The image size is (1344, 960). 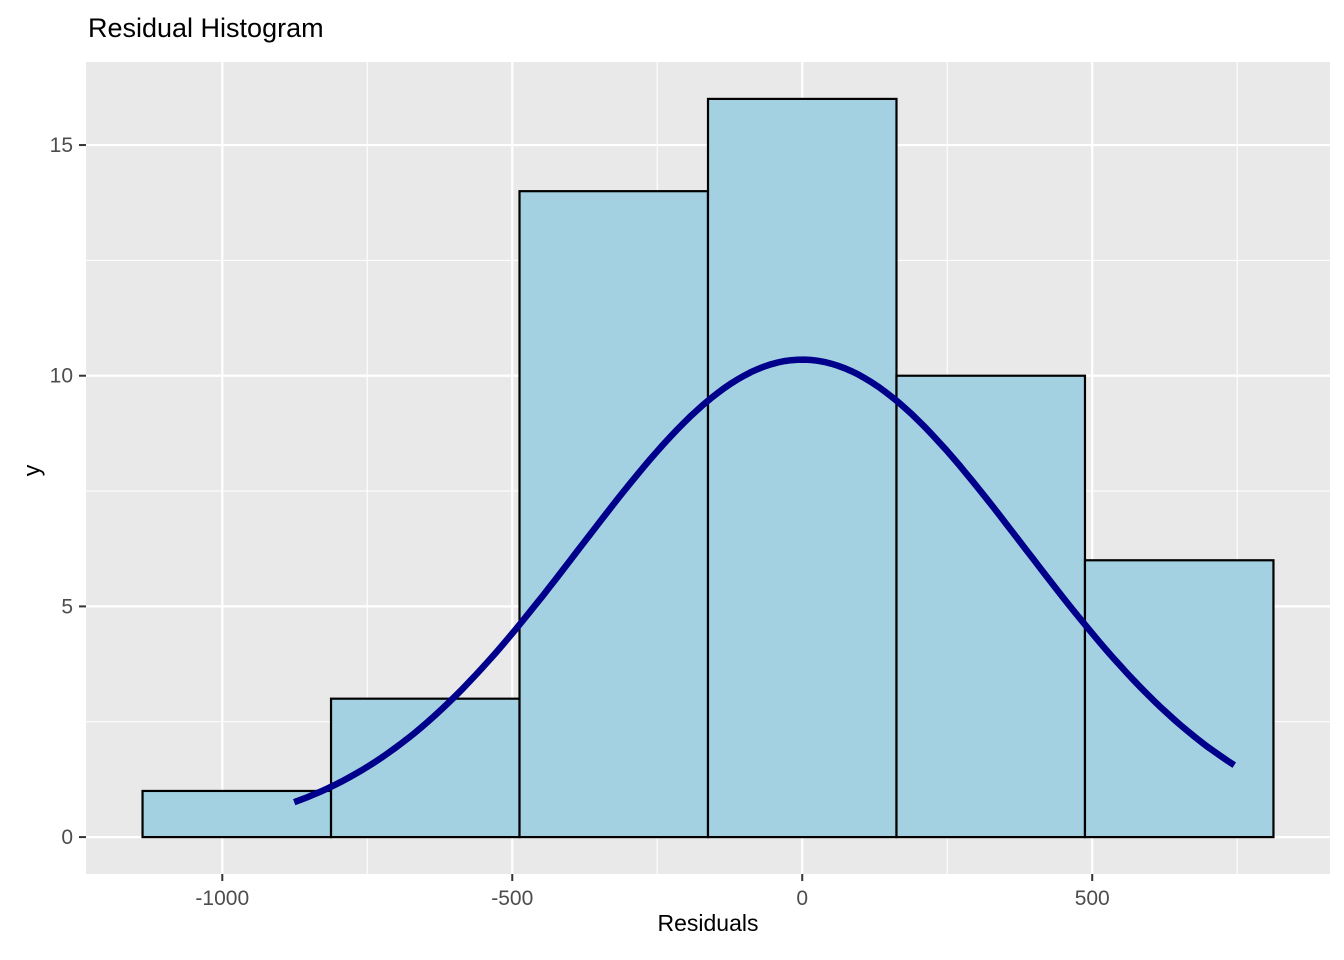 I want to click on x-tick-label: 0, so click(x=802, y=898).